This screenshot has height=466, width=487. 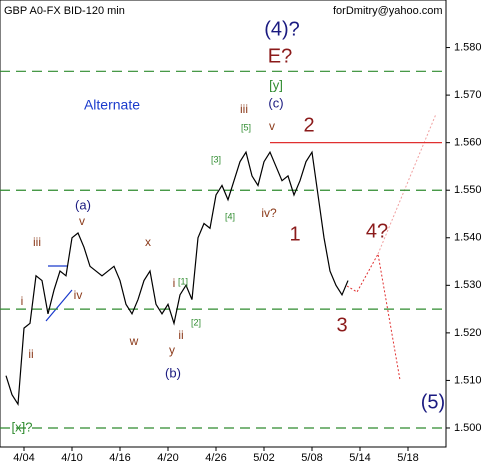 I want to click on wave-label: 3, so click(x=341, y=325).